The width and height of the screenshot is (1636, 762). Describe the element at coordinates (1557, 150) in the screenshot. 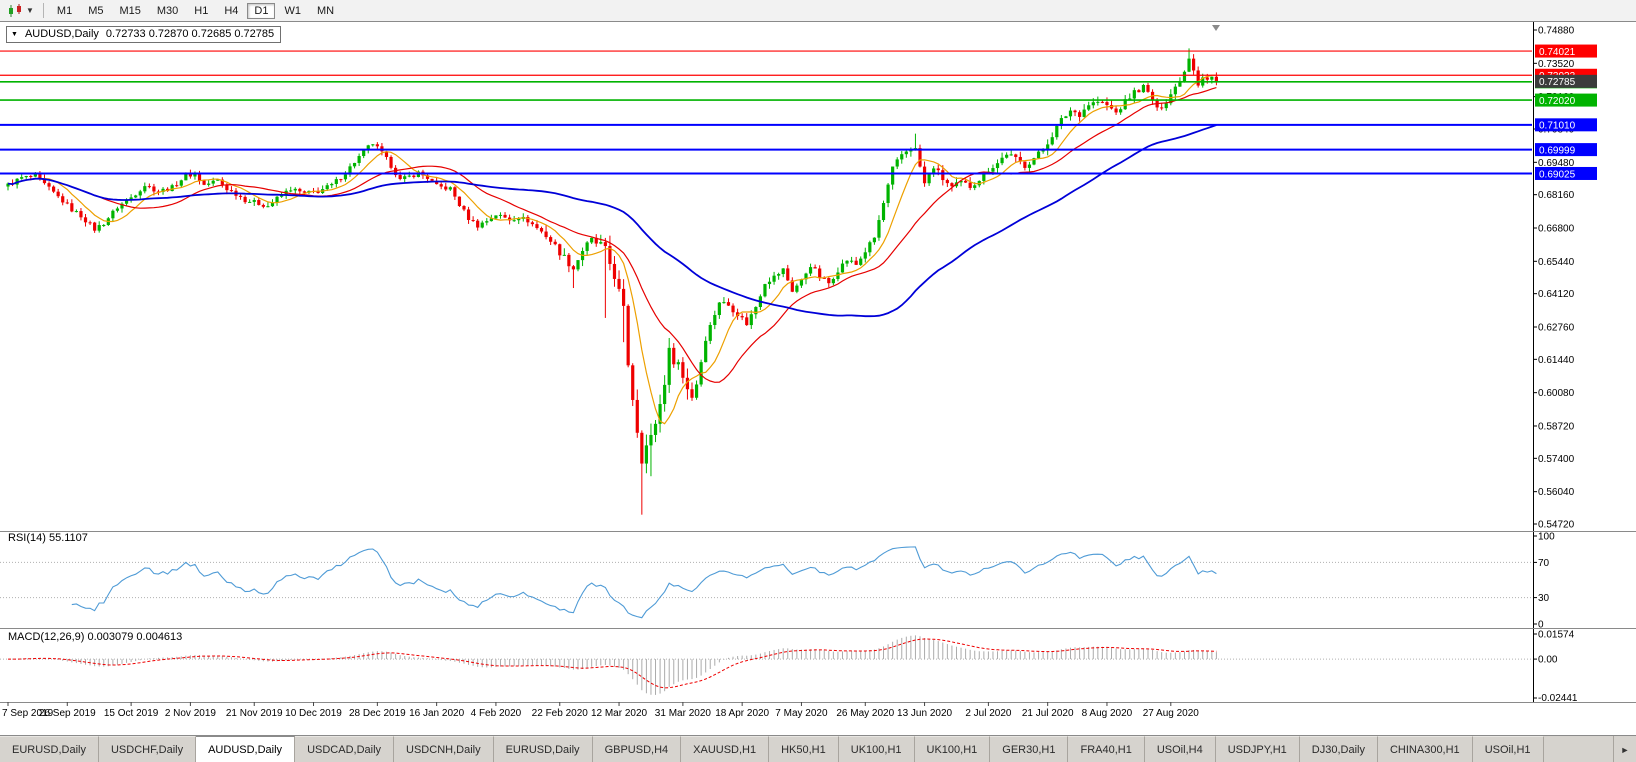

I see `svg-text: 0.69999` at that location.